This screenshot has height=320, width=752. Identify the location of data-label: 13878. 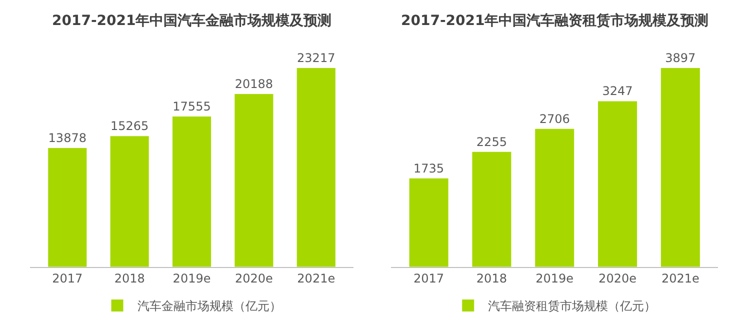
(67, 138).